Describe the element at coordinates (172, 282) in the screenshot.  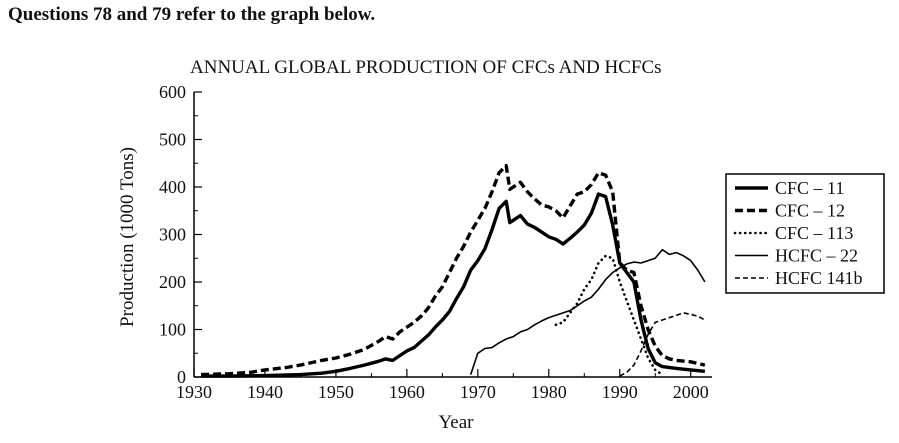
I see `y-tick-label: 200` at that location.